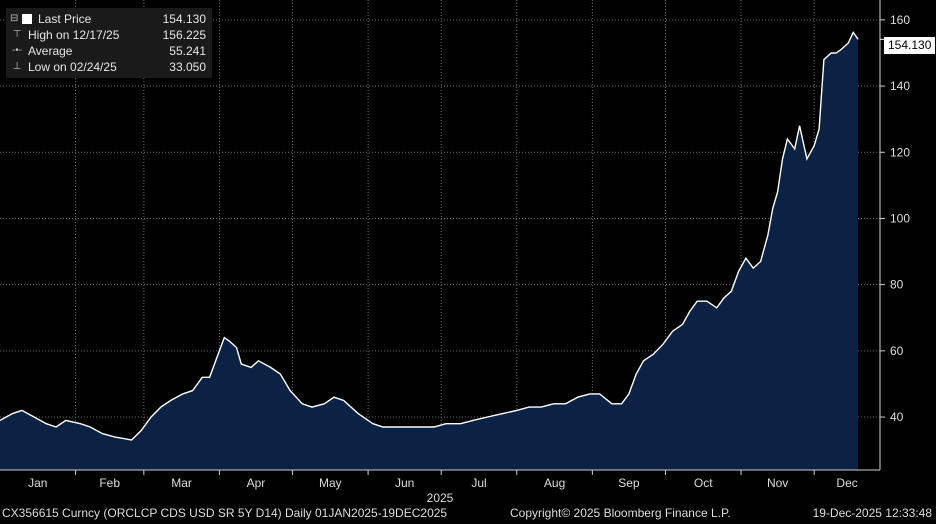 Image resolution: width=936 pixels, height=524 pixels. I want to click on y-tick-label: 140, so click(900, 86).